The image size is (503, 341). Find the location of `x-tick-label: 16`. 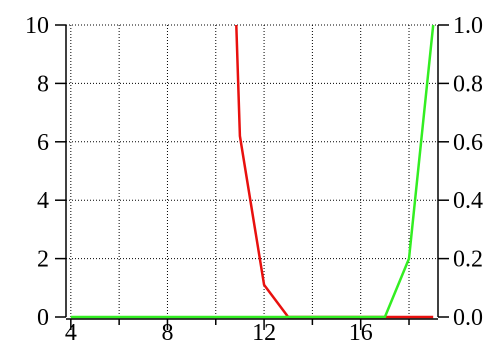

x-tick-label: 16 is located at coordinates (361, 330).